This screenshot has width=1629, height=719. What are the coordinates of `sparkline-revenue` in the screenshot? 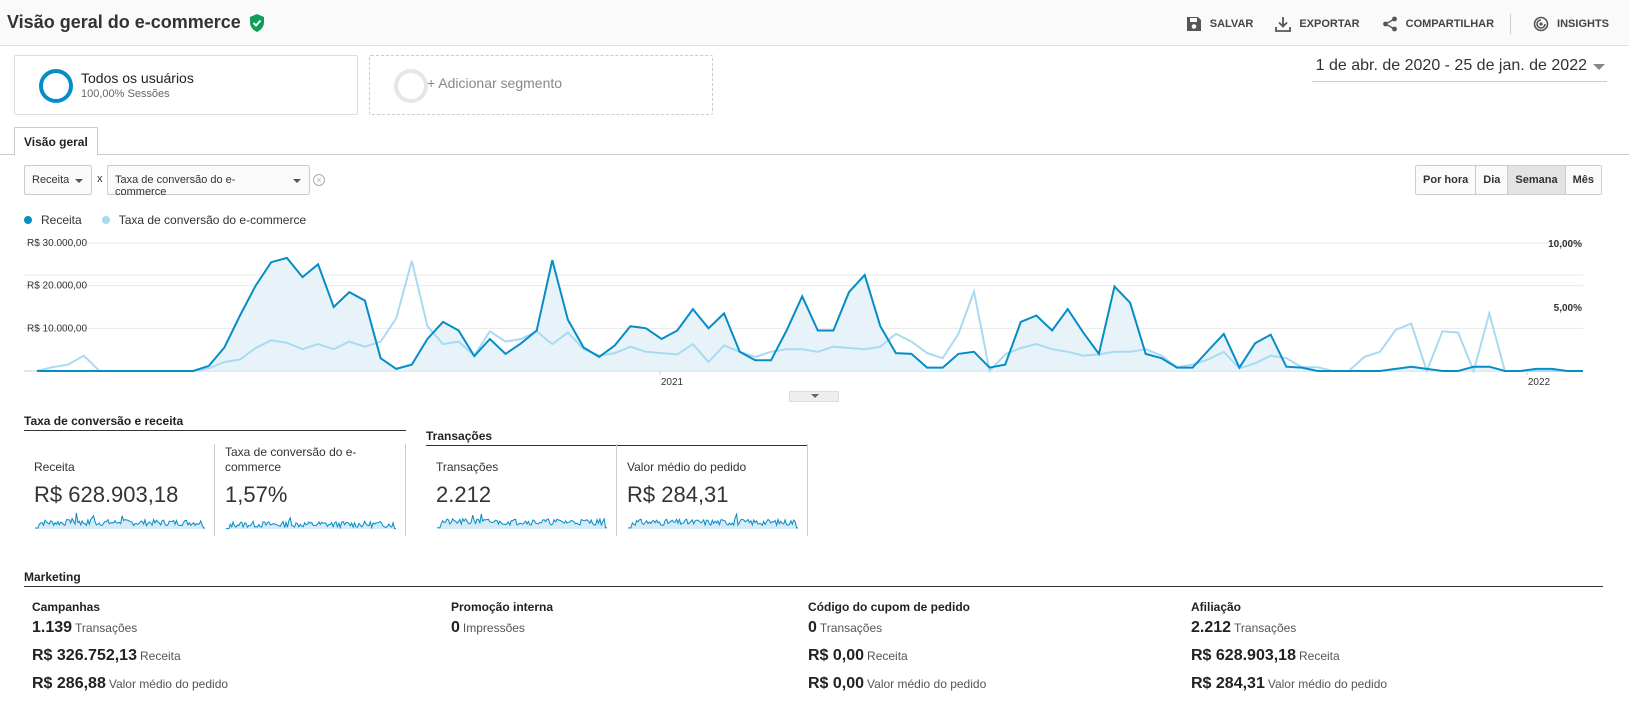 It's located at (120, 520).